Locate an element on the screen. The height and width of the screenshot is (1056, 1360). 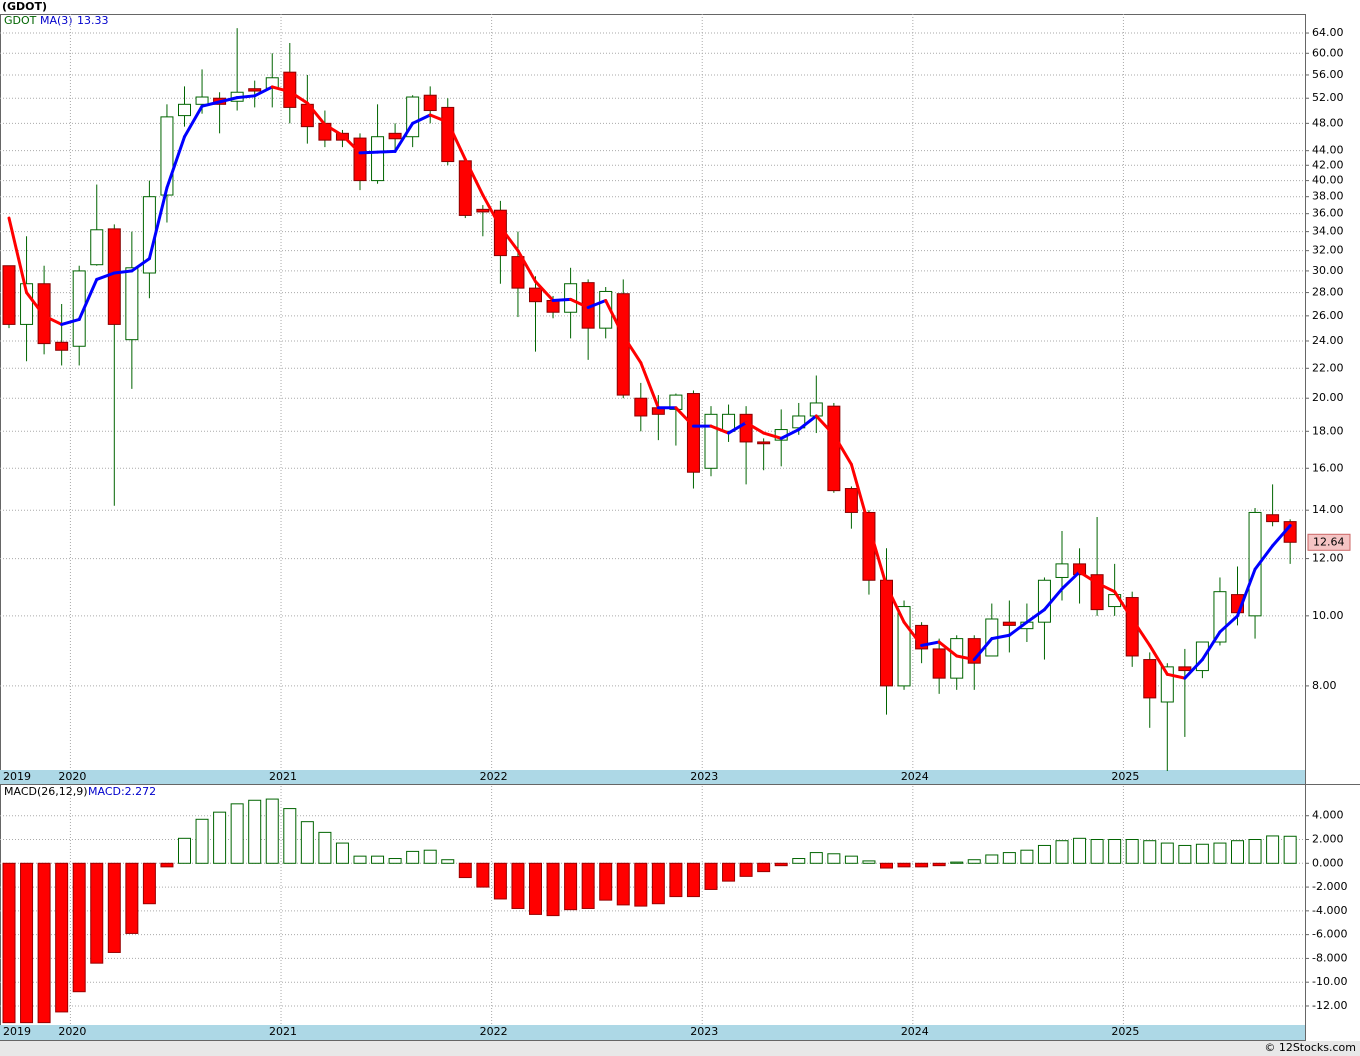
y-tick-label: 22.00 is located at coordinates (1328, 367).